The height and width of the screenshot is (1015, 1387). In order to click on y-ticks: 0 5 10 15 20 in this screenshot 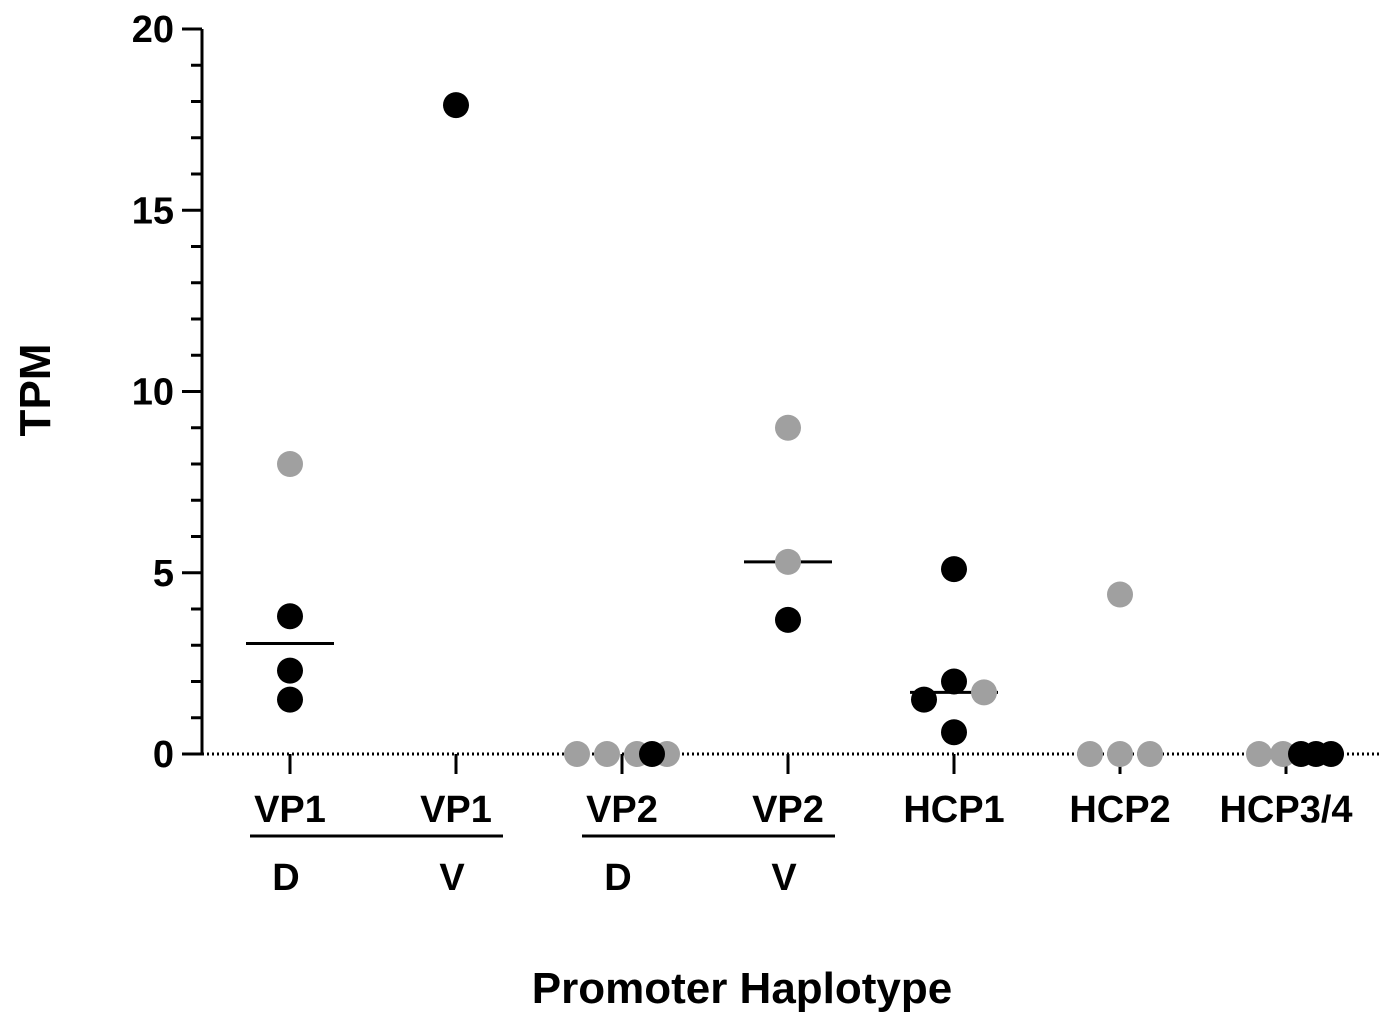, I will do `click(167, 392)`.